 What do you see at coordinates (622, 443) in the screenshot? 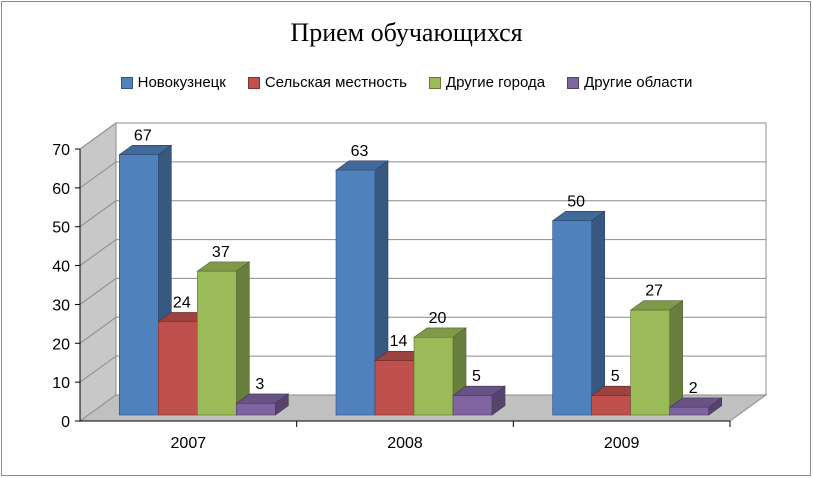
I see `x-tick-label: 2009` at bounding box center [622, 443].